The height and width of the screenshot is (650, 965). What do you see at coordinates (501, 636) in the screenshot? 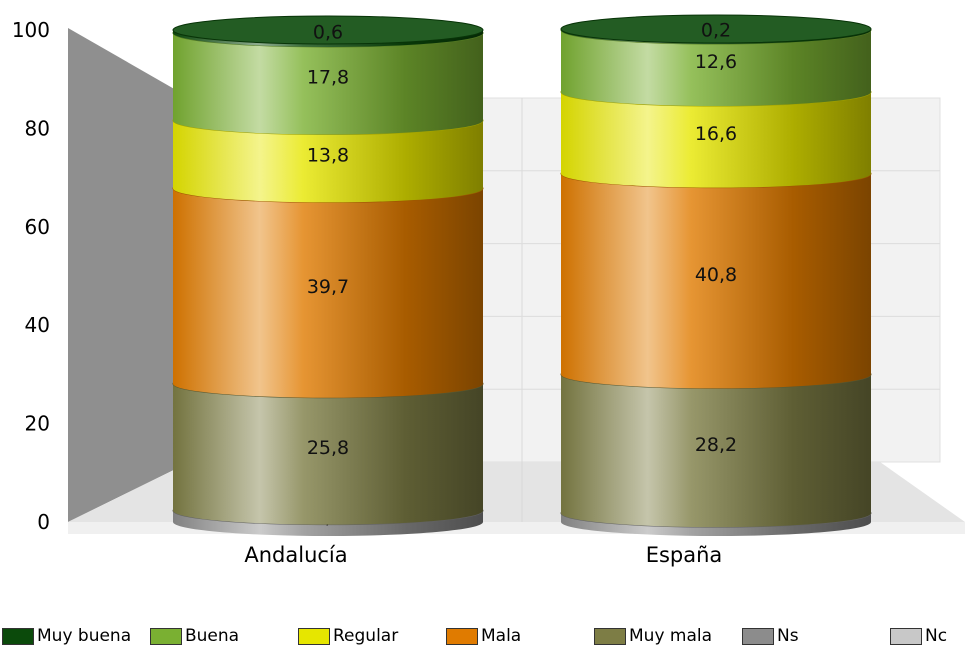
I see `legend-label: Mala` at bounding box center [501, 636].